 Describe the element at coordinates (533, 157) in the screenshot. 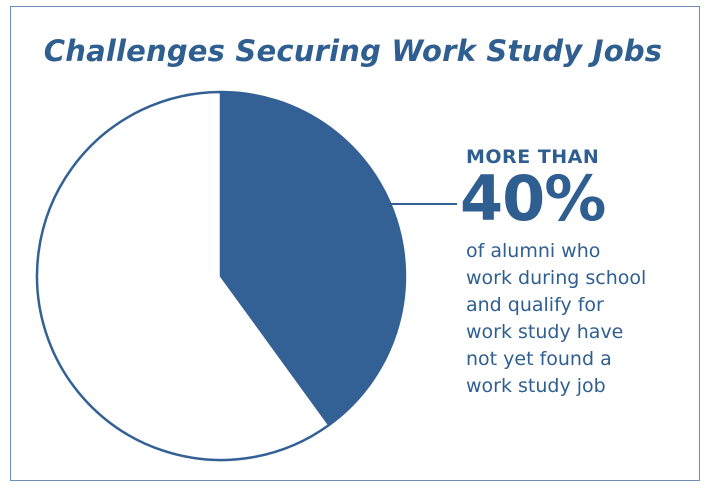

I see `callout-prefix: MORE THAN` at that location.